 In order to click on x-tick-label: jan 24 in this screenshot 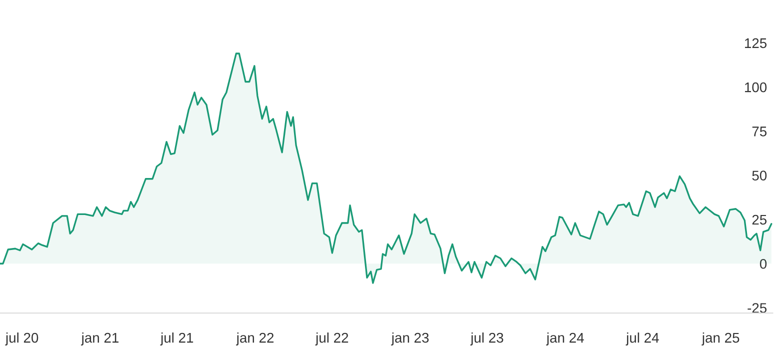, I will do `click(565, 339)`.